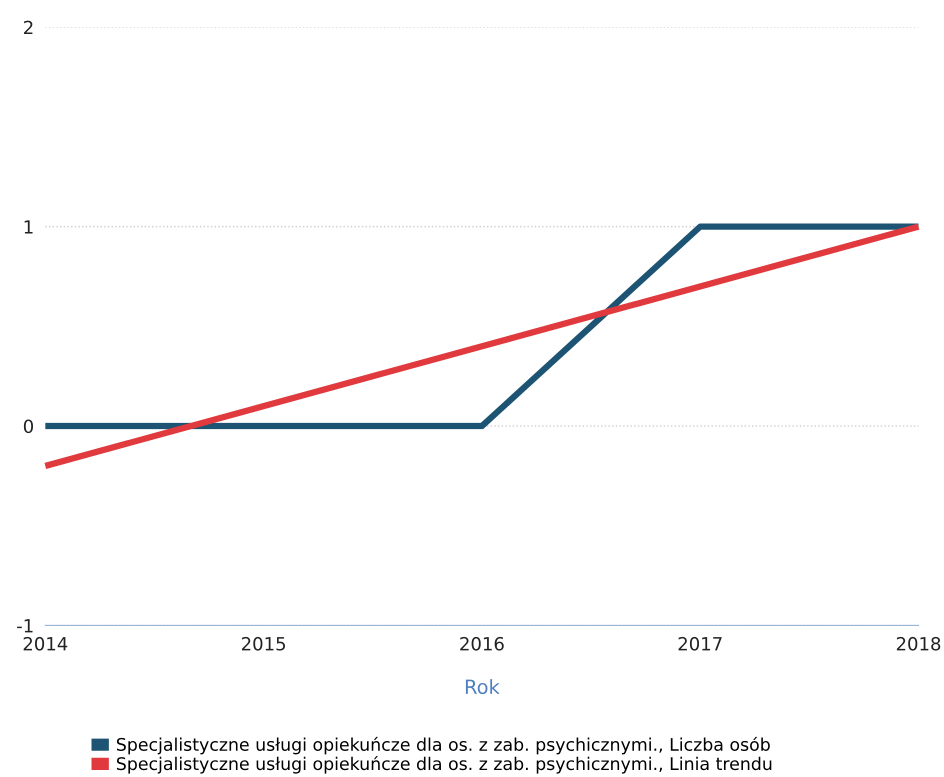 This screenshot has width=944, height=777. I want to click on x-tick-label: 2014, so click(46, 643).